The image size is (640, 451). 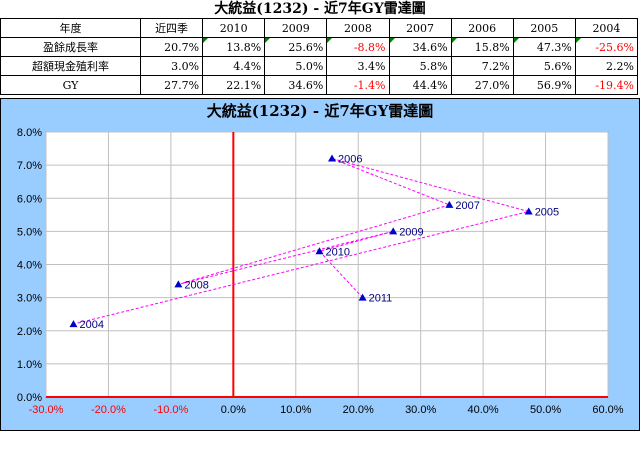 I want to click on data-point-label: 2009, so click(x=411, y=232).